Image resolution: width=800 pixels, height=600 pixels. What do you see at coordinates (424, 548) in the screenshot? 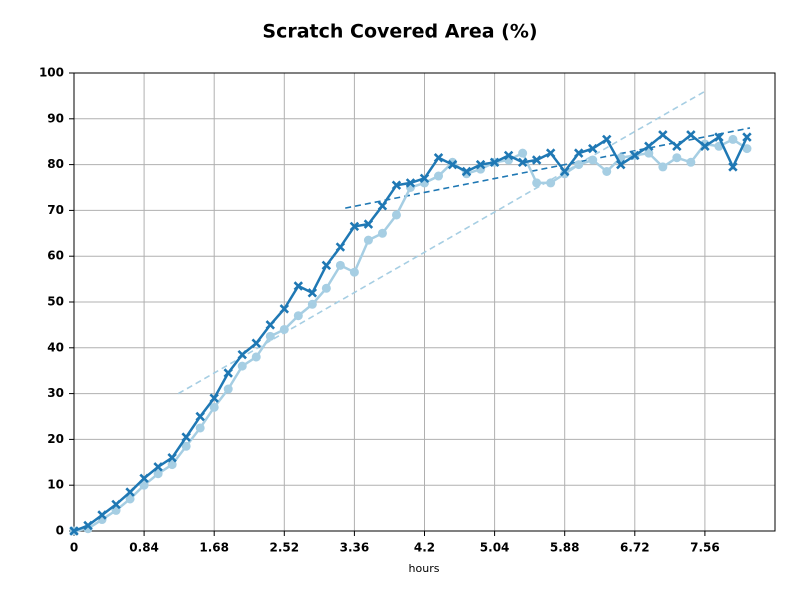
I see `x-tick-label: 4.2` at bounding box center [424, 548].